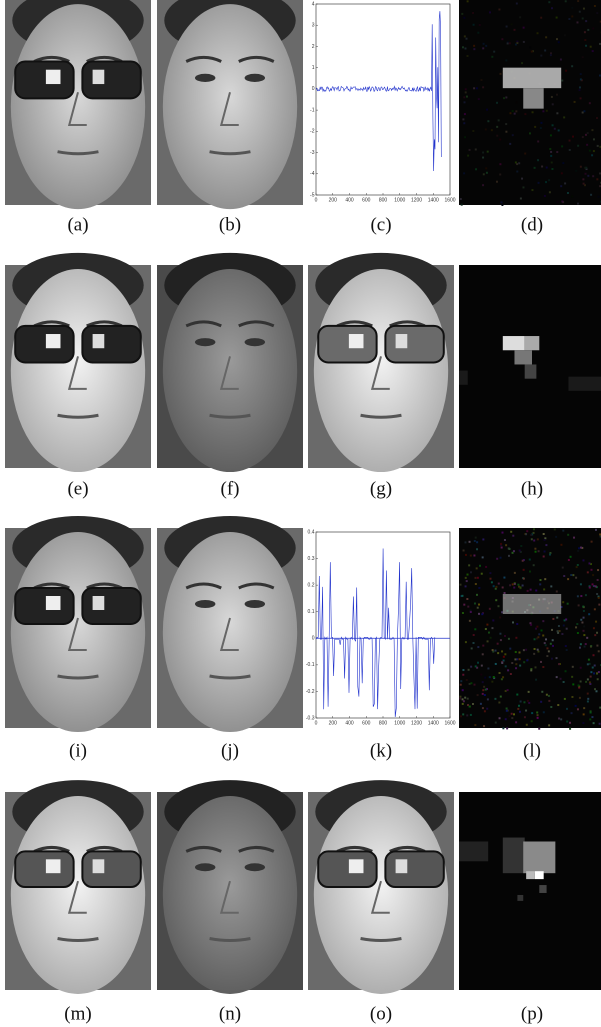 The width and height of the screenshot is (601, 1027). I want to click on panel: (j), so click(230, 638).